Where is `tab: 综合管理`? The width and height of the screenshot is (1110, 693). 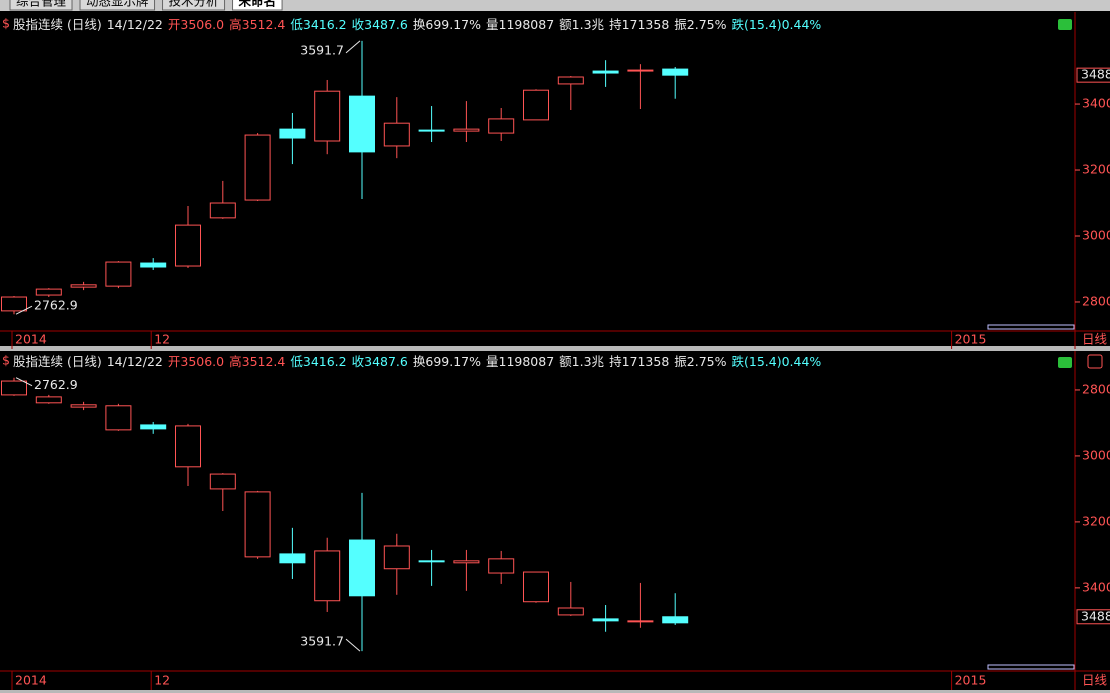
tab: 综合管理 is located at coordinates (41, 4).